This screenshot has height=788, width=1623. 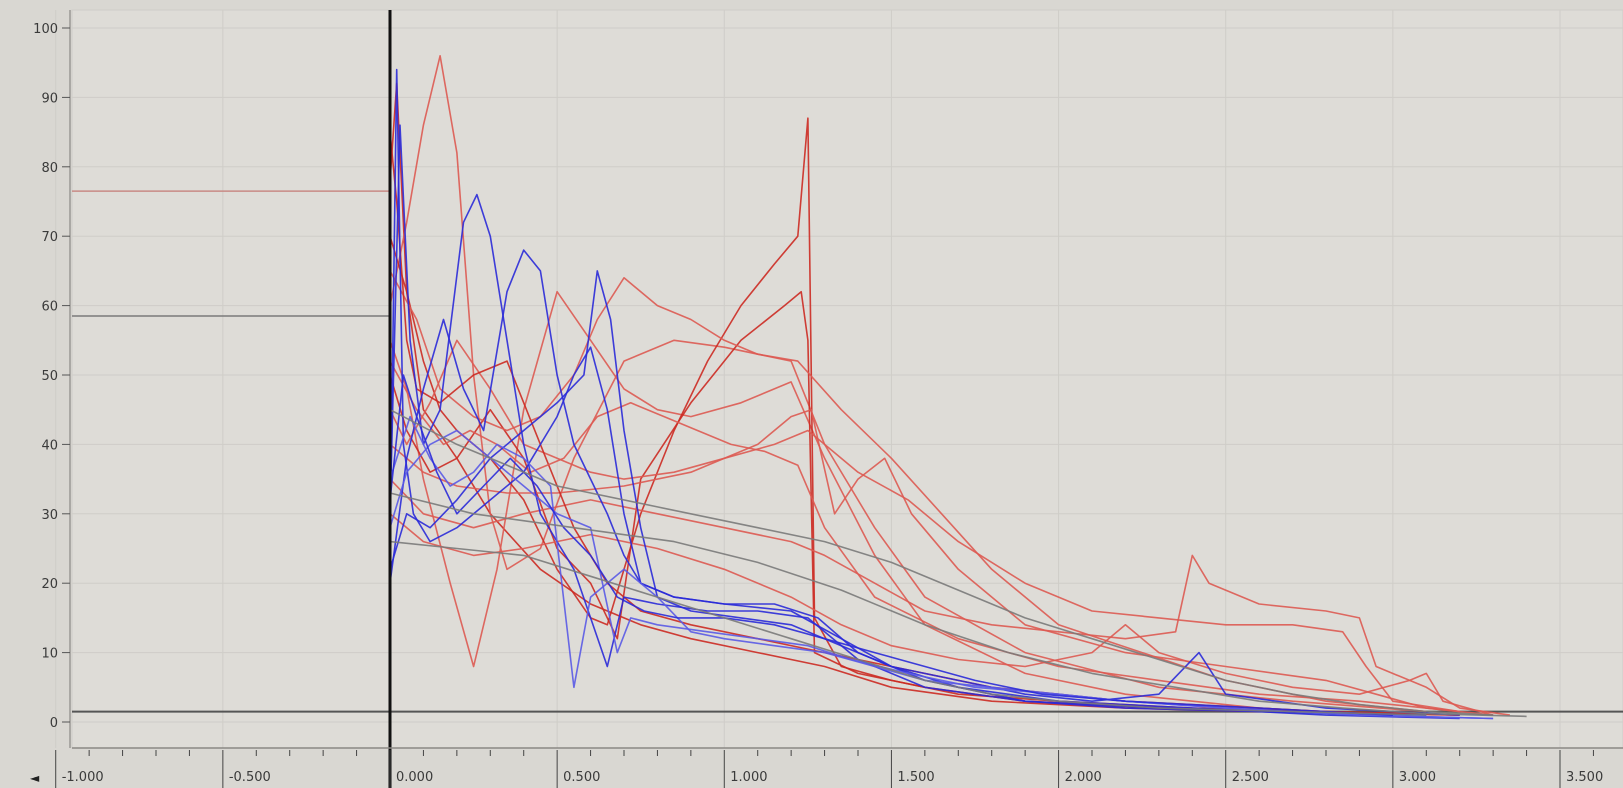 I want to click on x-tick-label-4: 1.000, so click(x=748, y=777).